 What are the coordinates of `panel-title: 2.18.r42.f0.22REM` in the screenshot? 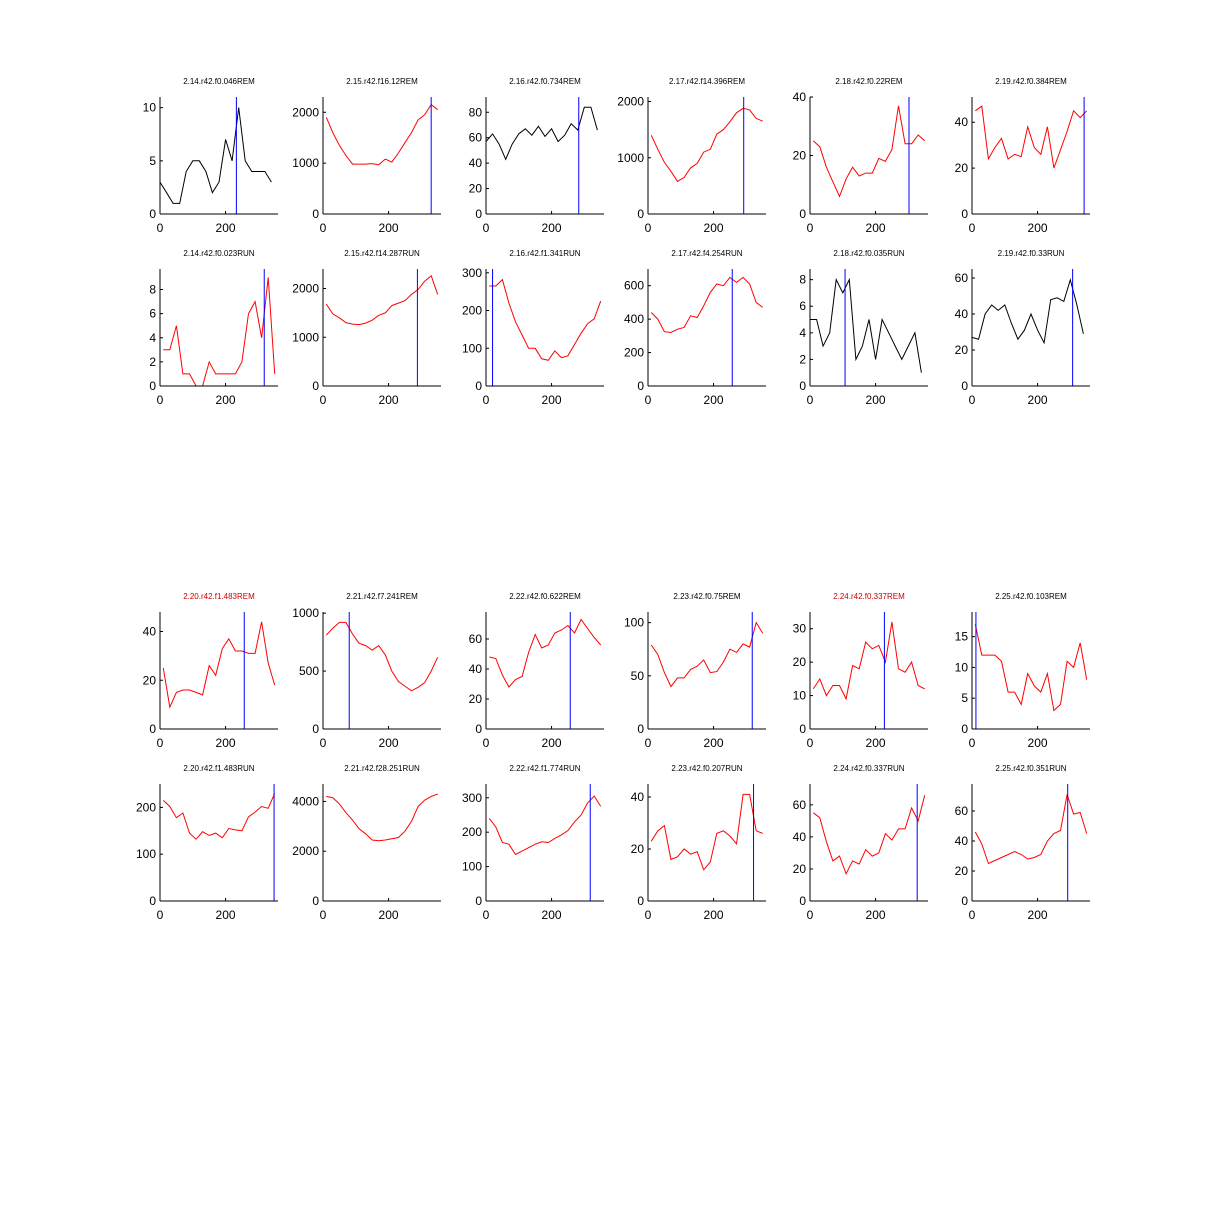 It's located at (868, 81).